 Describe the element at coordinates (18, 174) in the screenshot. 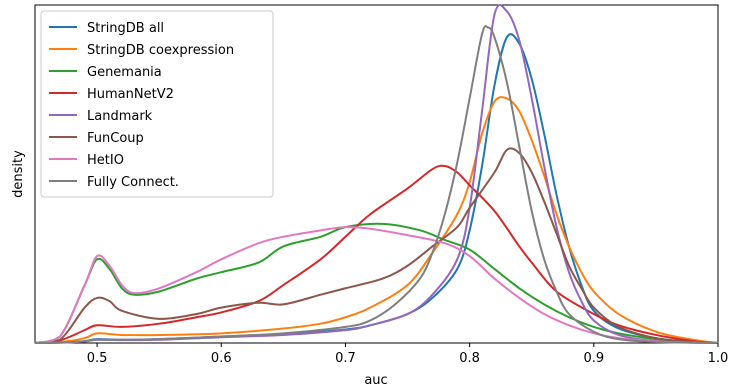

I see `y-axis-label: density` at that location.